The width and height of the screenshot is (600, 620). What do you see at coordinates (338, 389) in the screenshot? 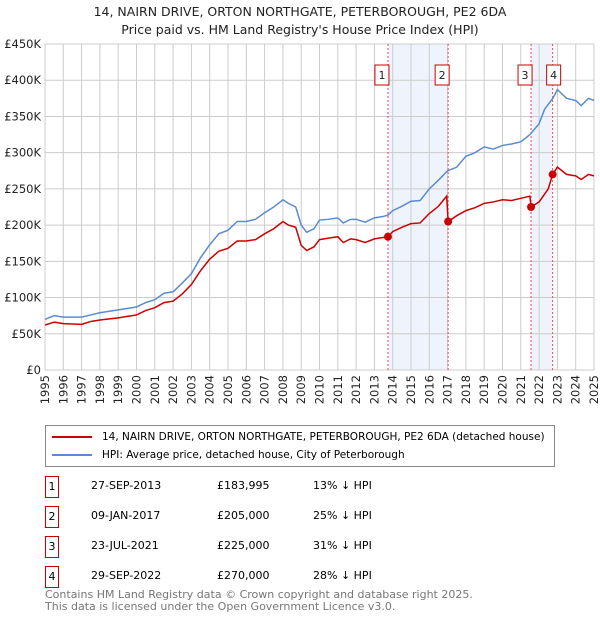
I see `x-tick-label: 2011` at bounding box center [338, 389].